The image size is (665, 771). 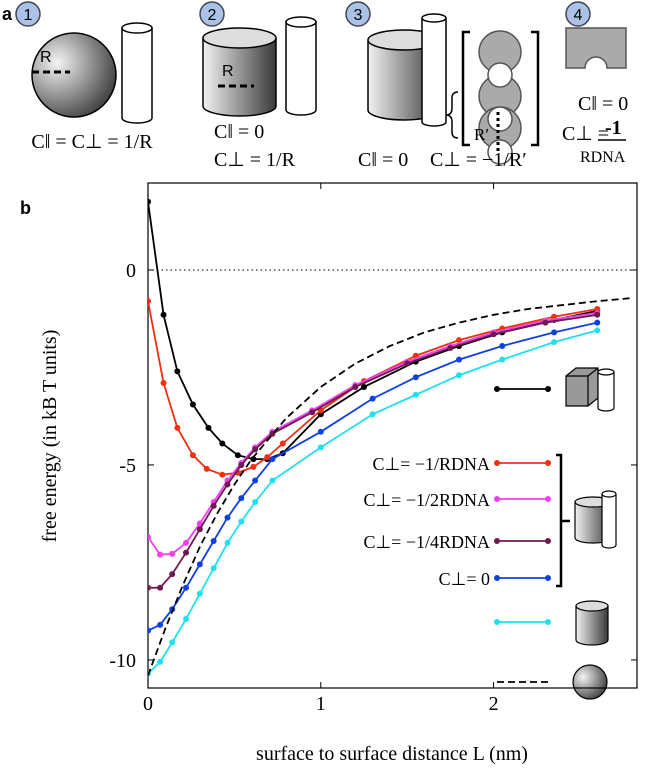 I want to click on step-number: 1, so click(x=28, y=15).